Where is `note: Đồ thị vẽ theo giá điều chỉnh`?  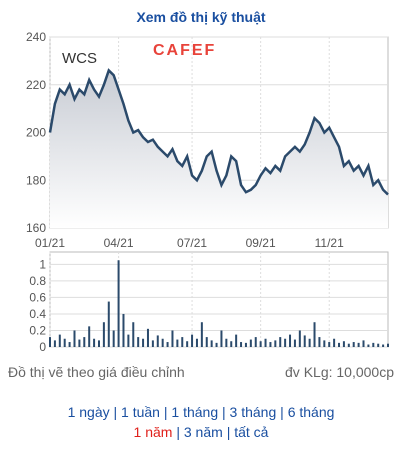
note: Đồ thị vẽ theo giá điều chỉnh is located at coordinates (96, 372).